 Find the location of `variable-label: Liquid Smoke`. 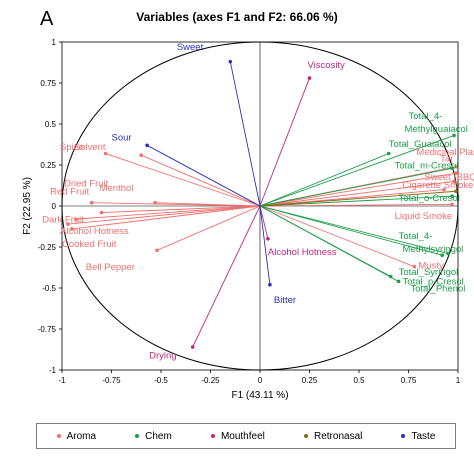

variable-label: Liquid Smoke is located at coordinates (424, 216).